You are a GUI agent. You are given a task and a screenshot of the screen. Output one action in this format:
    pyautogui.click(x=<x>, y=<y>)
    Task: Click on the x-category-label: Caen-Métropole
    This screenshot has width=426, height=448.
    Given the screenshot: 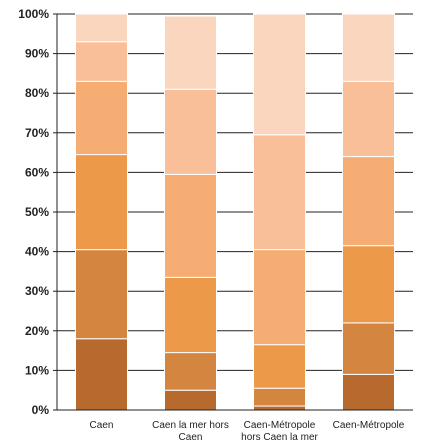 What is the action you would take?
    pyautogui.click(x=369, y=425)
    